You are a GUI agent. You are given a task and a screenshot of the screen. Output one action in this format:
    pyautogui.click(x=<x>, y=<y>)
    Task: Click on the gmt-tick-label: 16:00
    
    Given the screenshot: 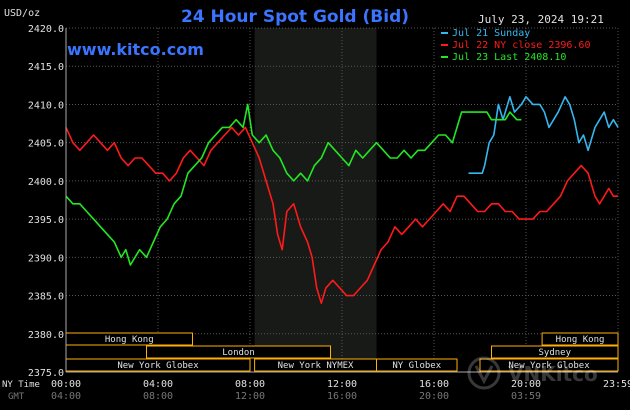 What is the action you would take?
    pyautogui.click(x=342, y=396)
    